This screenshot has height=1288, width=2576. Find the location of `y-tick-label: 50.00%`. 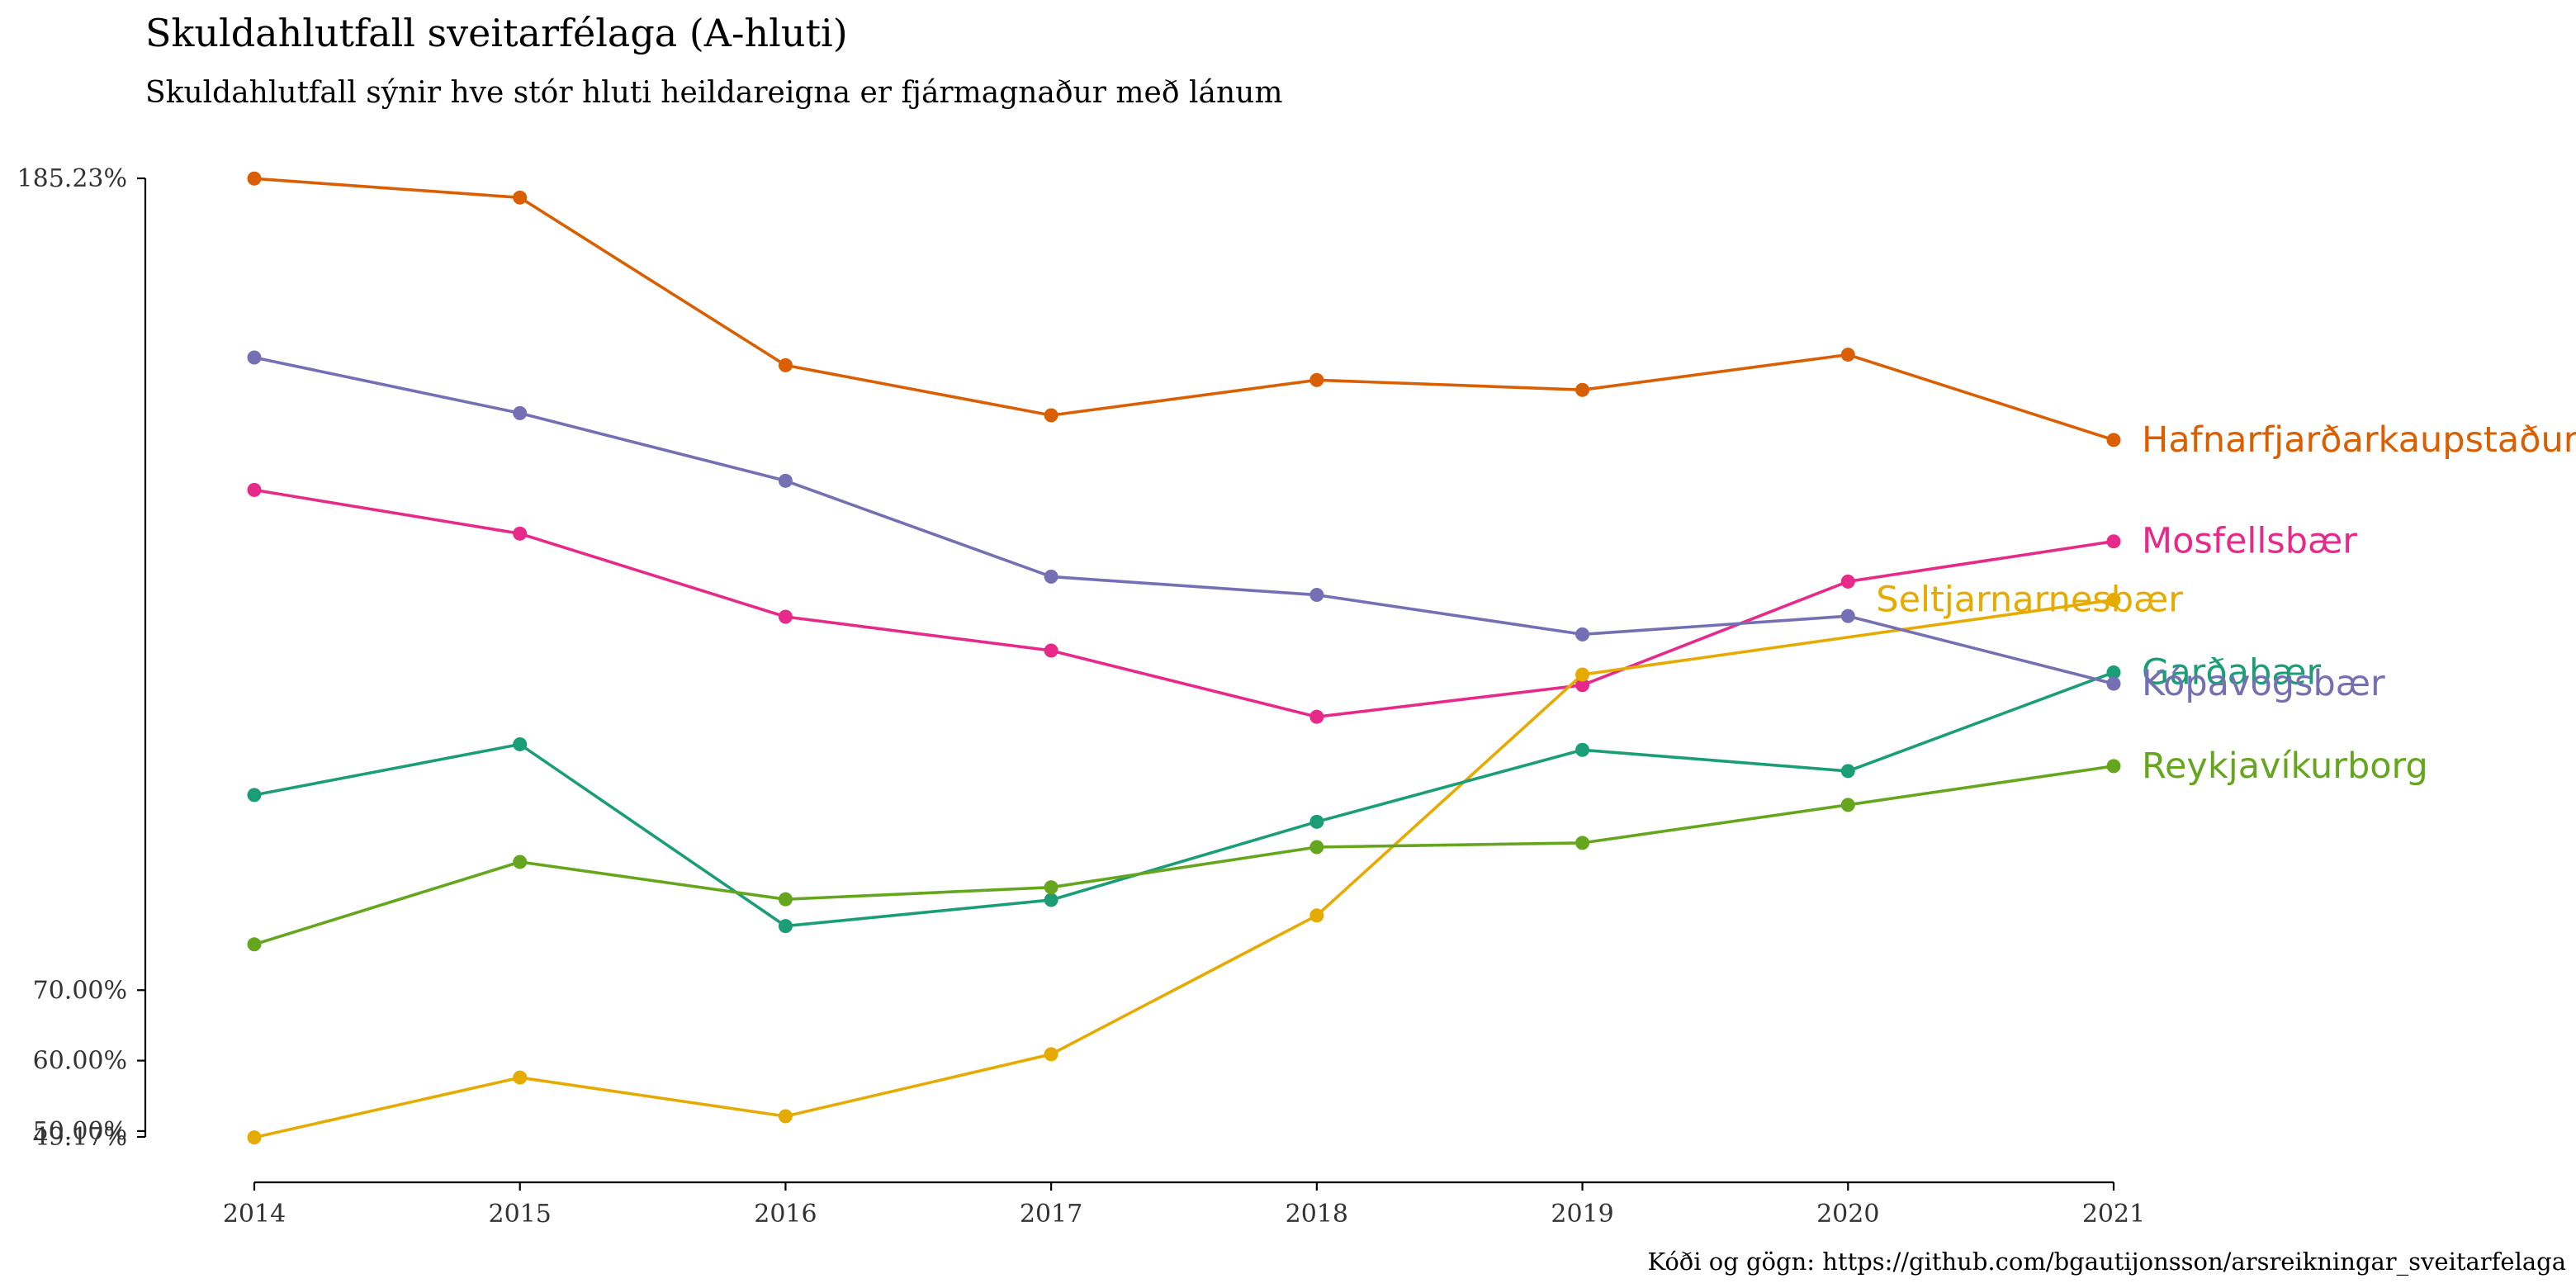

y-tick-label: 50.00% is located at coordinates (80, 1131).